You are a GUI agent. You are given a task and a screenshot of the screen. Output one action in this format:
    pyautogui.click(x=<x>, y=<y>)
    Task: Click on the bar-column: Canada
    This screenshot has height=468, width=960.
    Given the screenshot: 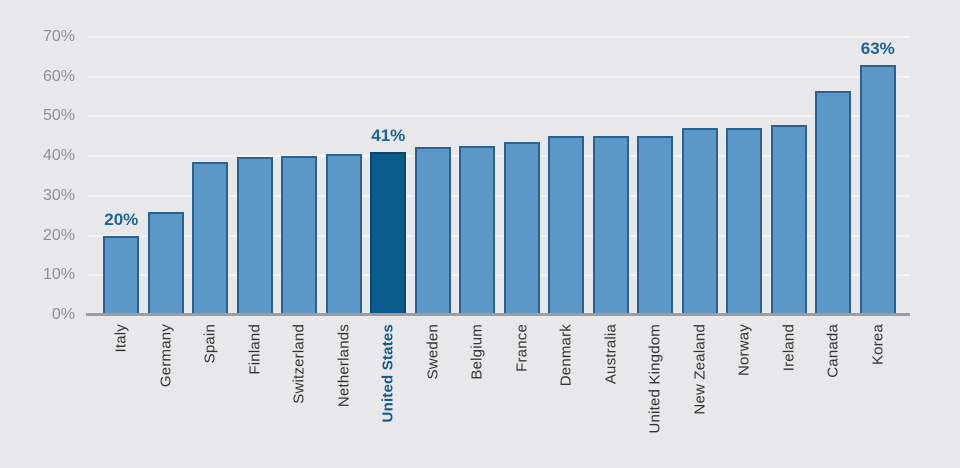 What is the action you would take?
    pyautogui.click(x=833, y=207)
    